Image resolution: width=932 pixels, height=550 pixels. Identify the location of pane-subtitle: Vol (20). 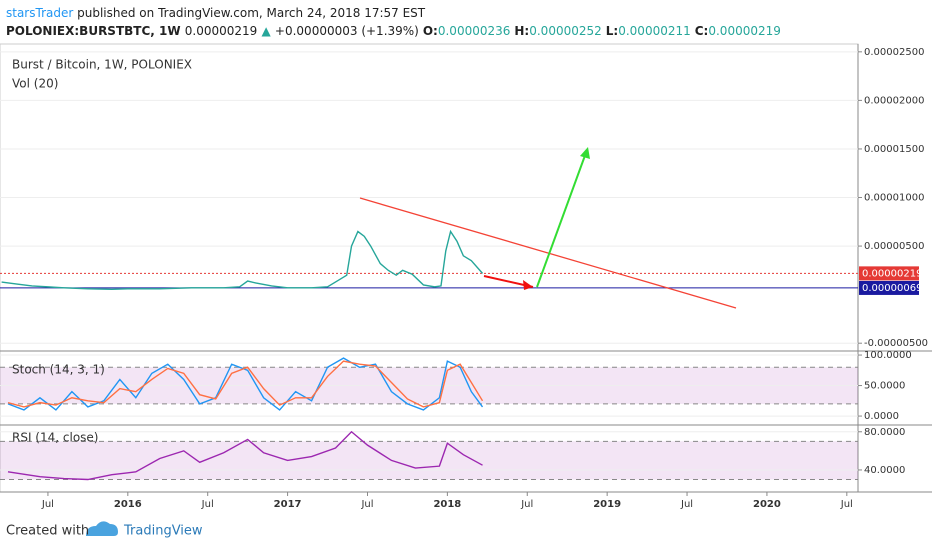
(35, 84).